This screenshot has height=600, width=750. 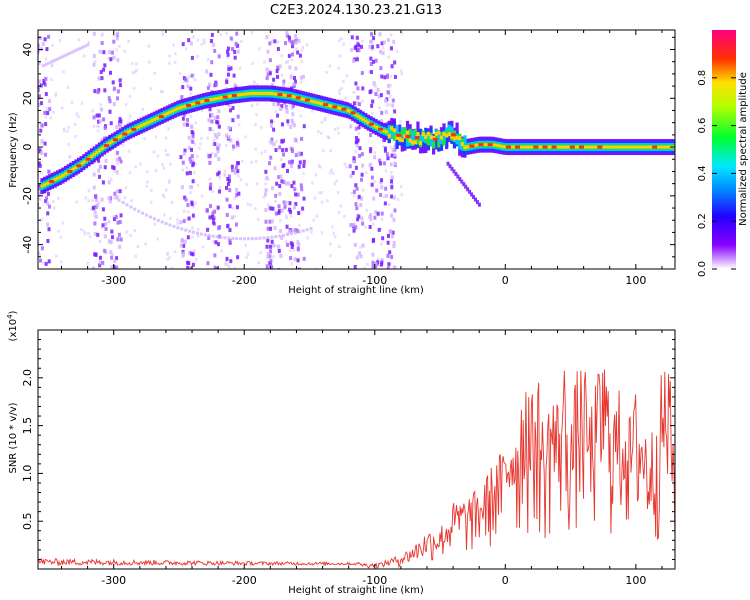 What do you see at coordinates (635, 580) in the screenshot?
I see `x-tick-label: 100` at bounding box center [635, 580].